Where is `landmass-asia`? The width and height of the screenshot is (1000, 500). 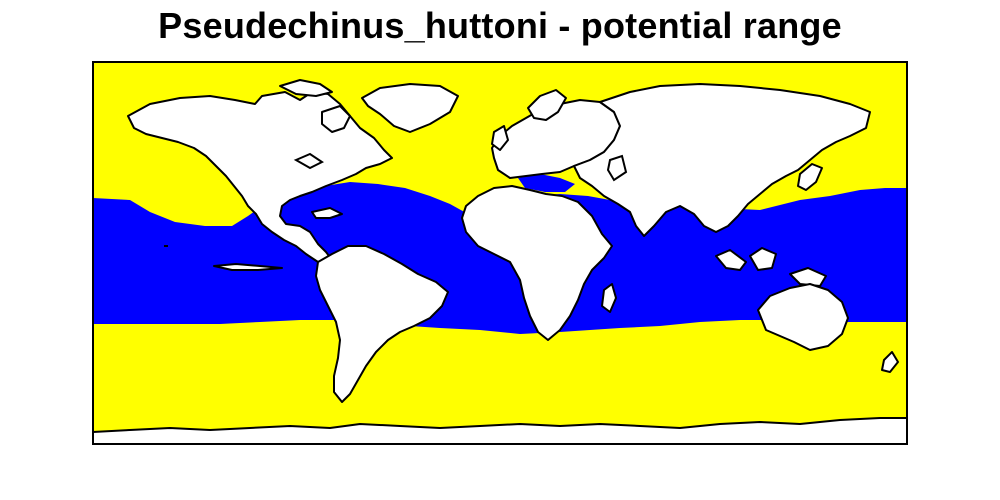 landmass-asia is located at coordinates (722, 160).